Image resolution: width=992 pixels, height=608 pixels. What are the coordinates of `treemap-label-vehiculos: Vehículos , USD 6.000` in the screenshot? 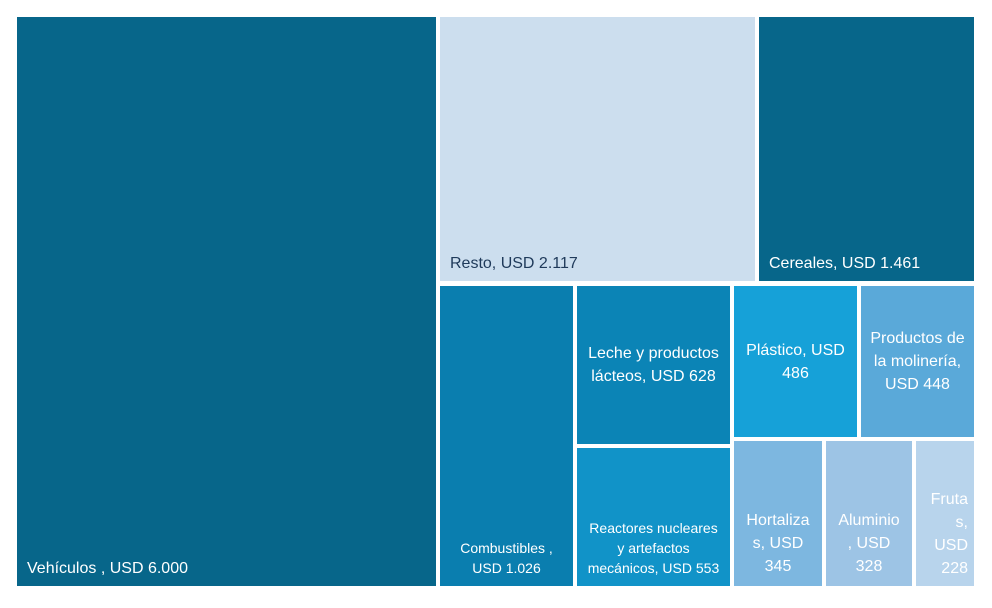 It's located at (107, 568).